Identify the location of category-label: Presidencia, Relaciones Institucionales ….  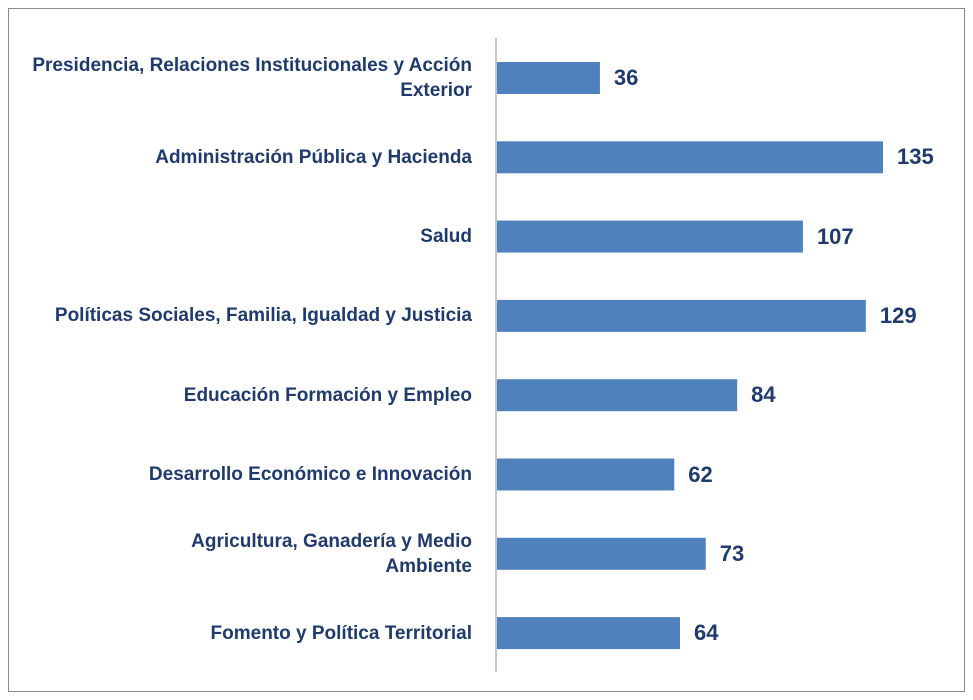
(252, 78).